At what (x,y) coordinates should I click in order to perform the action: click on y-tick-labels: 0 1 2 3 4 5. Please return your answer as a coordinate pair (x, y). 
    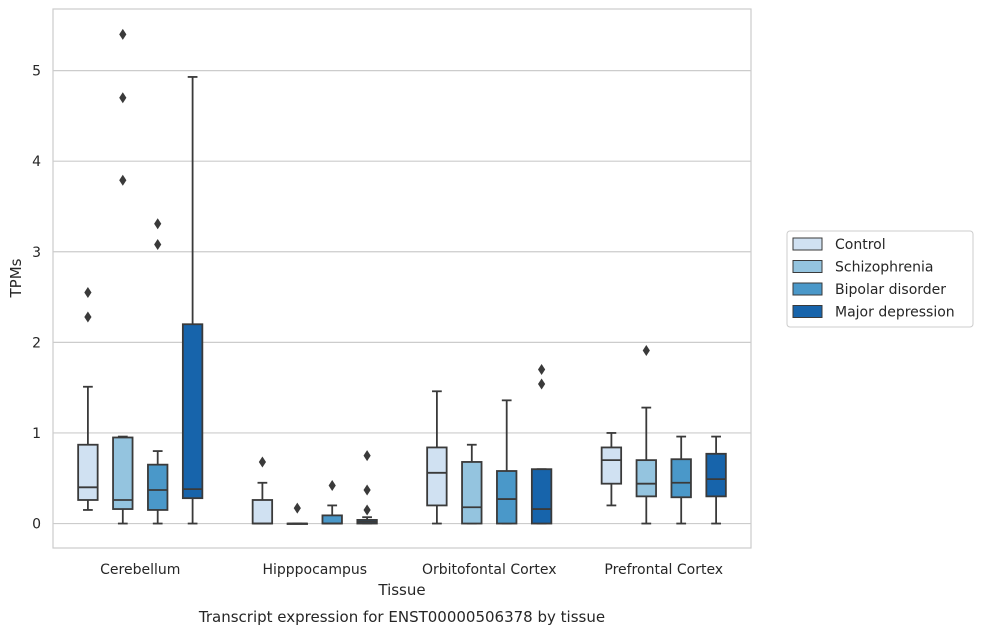
    Looking at the image, I should click on (36, 298).